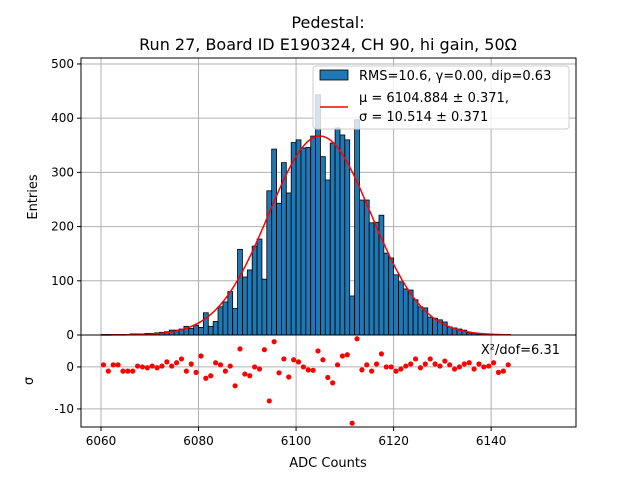 The width and height of the screenshot is (640, 480). I want to click on x-tick-label: 6120, so click(393, 441).